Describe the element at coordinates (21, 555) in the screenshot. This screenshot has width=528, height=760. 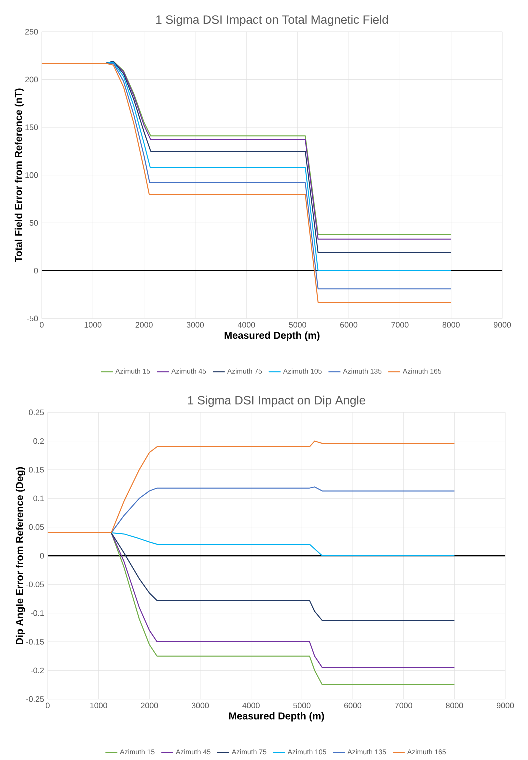
I see `y-axis-title: Dip Angle Error from Reference (Deg)` at that location.